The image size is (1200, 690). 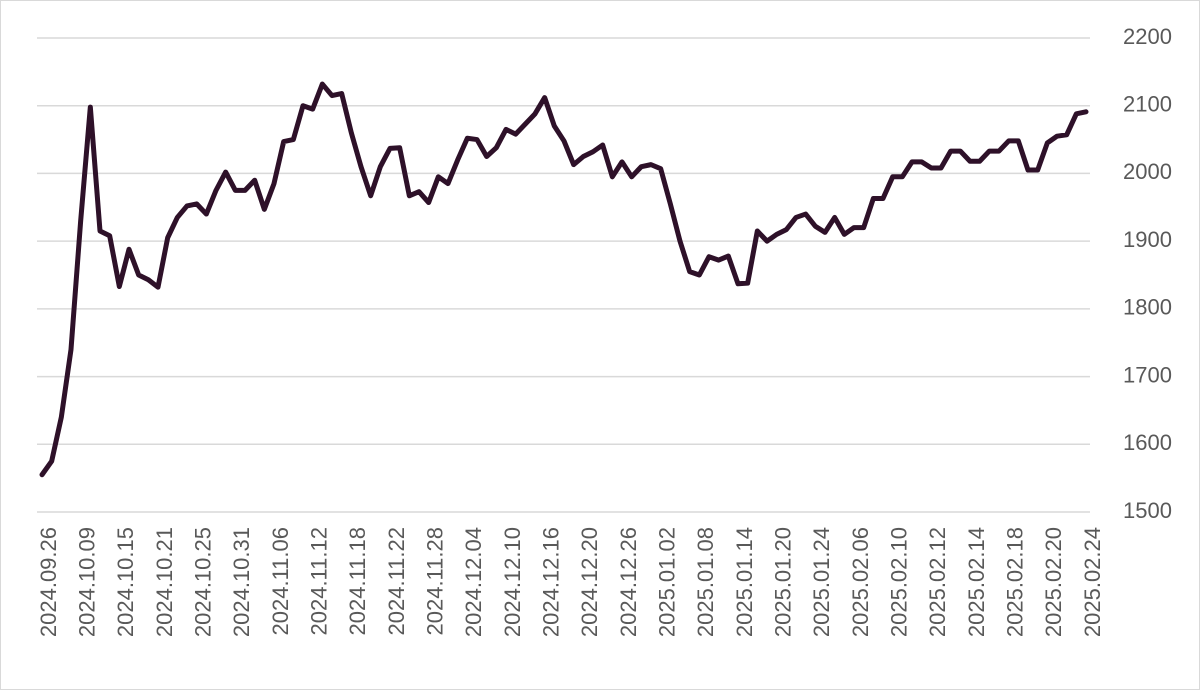 I want to click on y-tick-label: 1800, so click(x=1147, y=307).